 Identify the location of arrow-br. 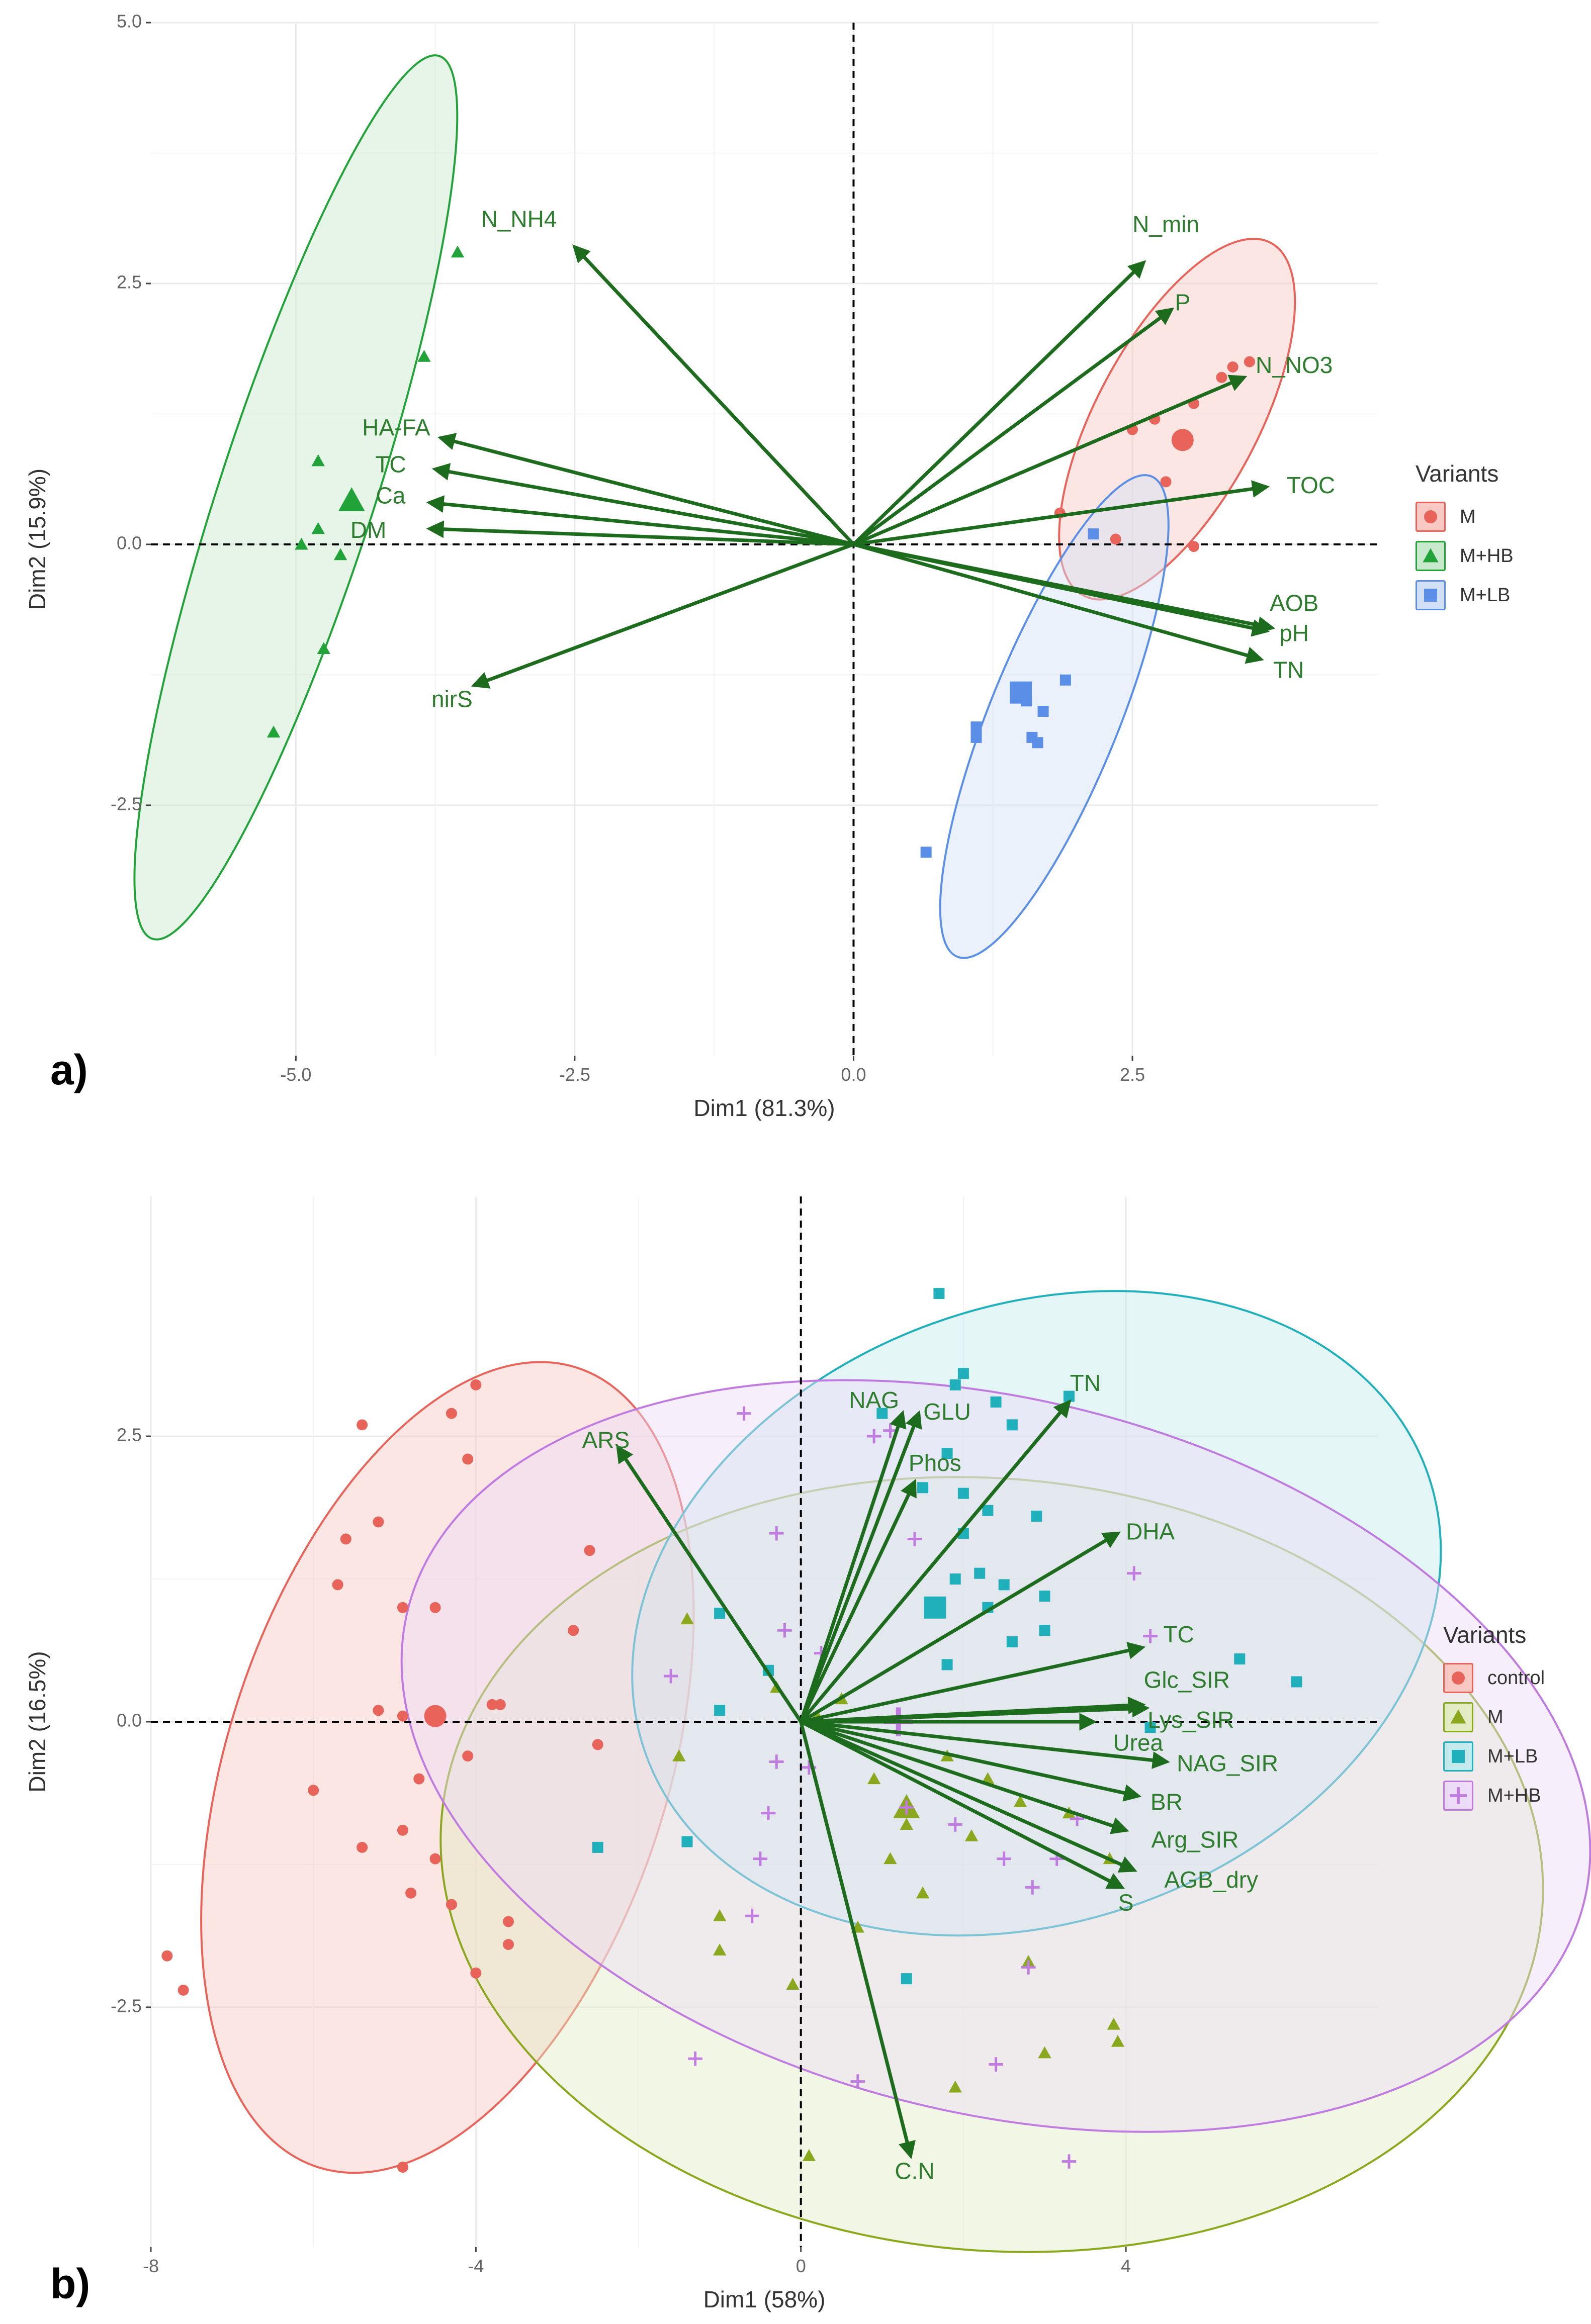
(971, 1761).